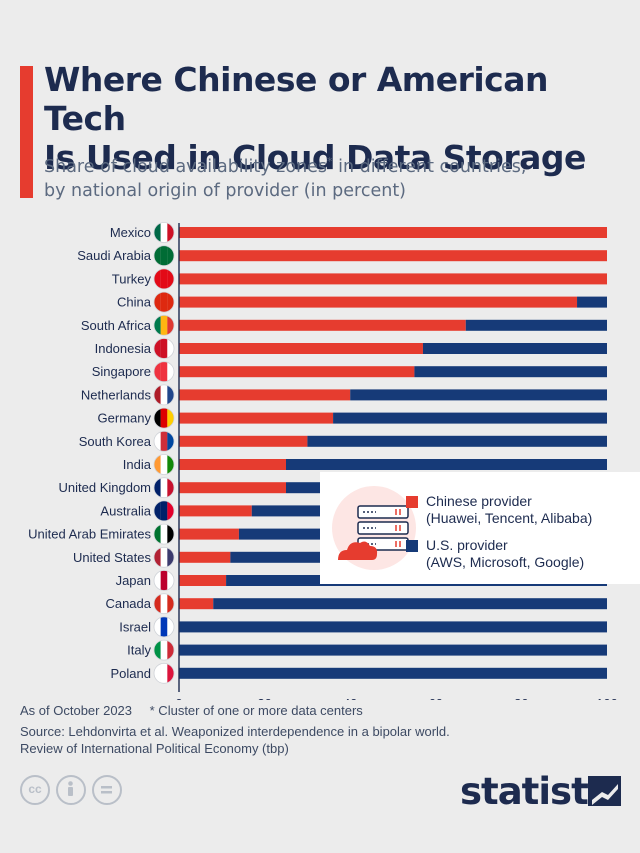  Describe the element at coordinates (133, 580) in the screenshot. I see `category-label: Japan` at that location.